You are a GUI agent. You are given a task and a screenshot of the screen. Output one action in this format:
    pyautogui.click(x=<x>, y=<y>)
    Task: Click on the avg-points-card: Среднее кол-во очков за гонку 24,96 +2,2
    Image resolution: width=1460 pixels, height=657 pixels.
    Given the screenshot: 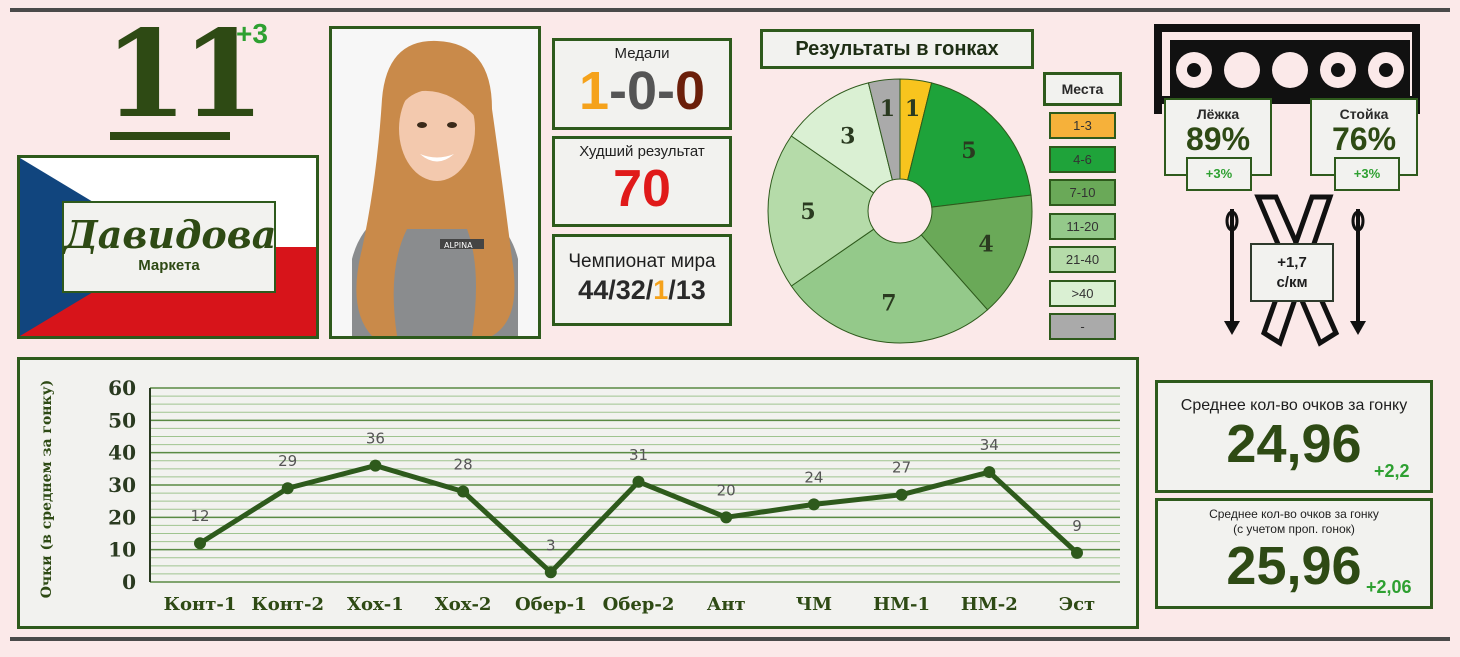 What is the action you would take?
    pyautogui.click(x=1294, y=436)
    